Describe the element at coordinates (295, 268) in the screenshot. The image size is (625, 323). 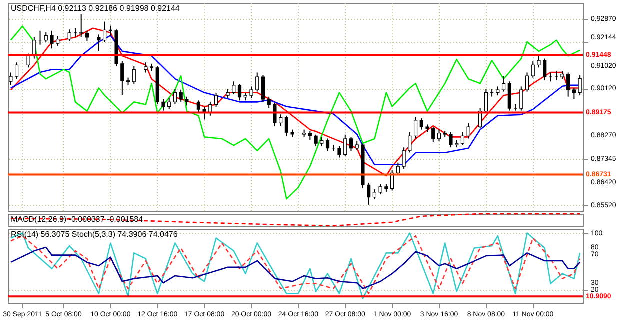
I see `line-series` at that location.